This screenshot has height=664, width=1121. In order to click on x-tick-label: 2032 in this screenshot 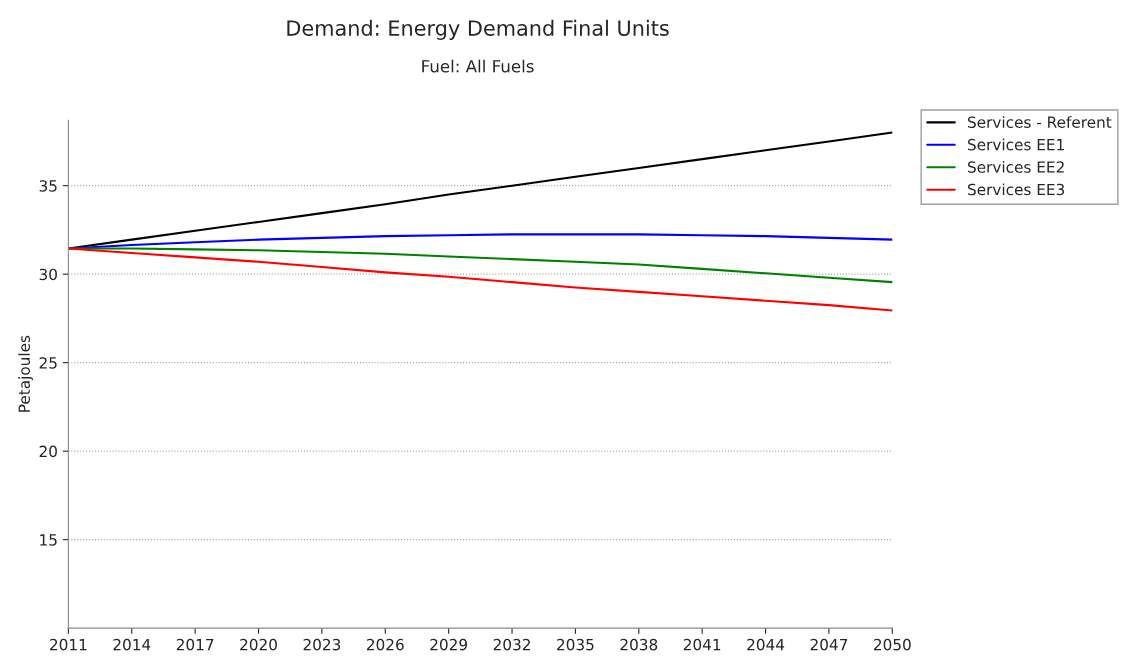, I will do `click(511, 644)`.